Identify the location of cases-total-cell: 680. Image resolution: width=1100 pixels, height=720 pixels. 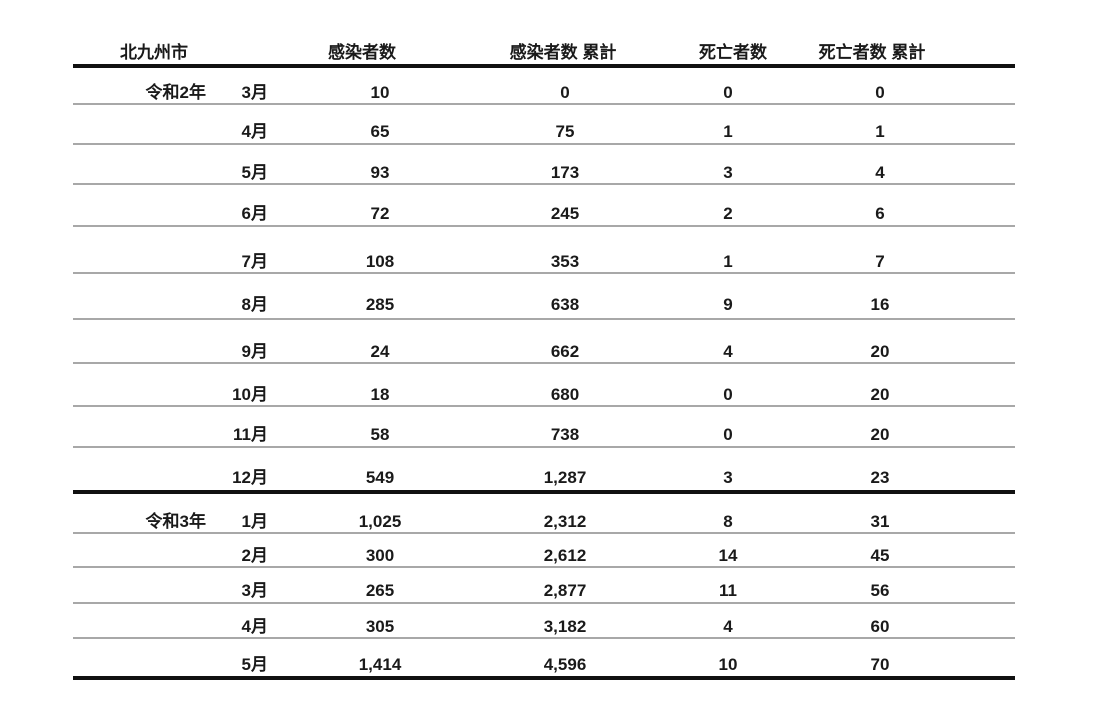
(565, 394).